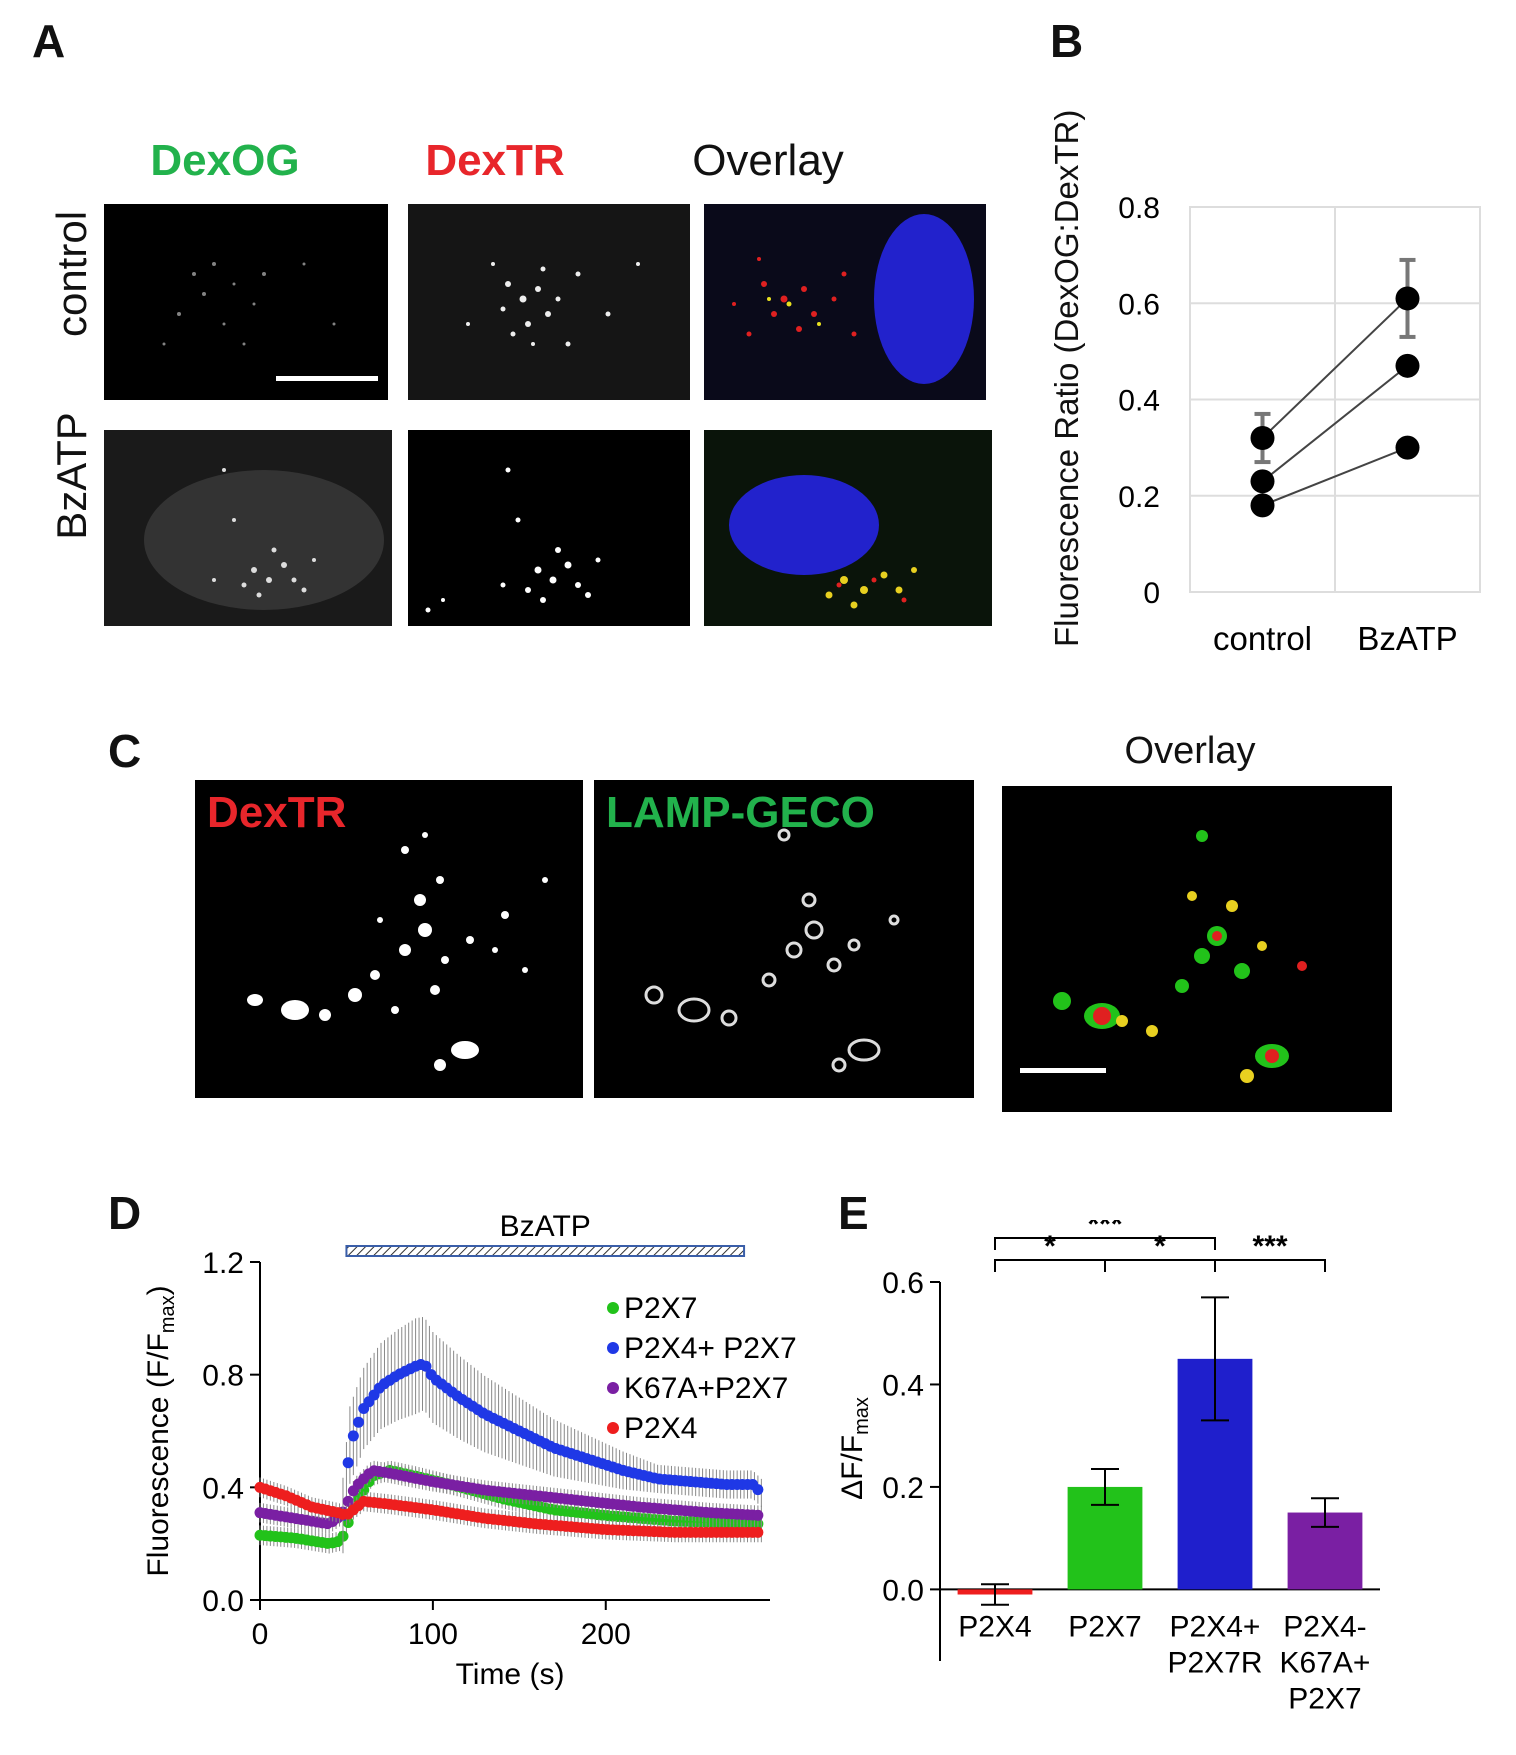 The height and width of the screenshot is (1755, 1516). What do you see at coordinates (903, 1590) in the screenshot?
I see `chart-e-ytick: 0.0` at bounding box center [903, 1590].